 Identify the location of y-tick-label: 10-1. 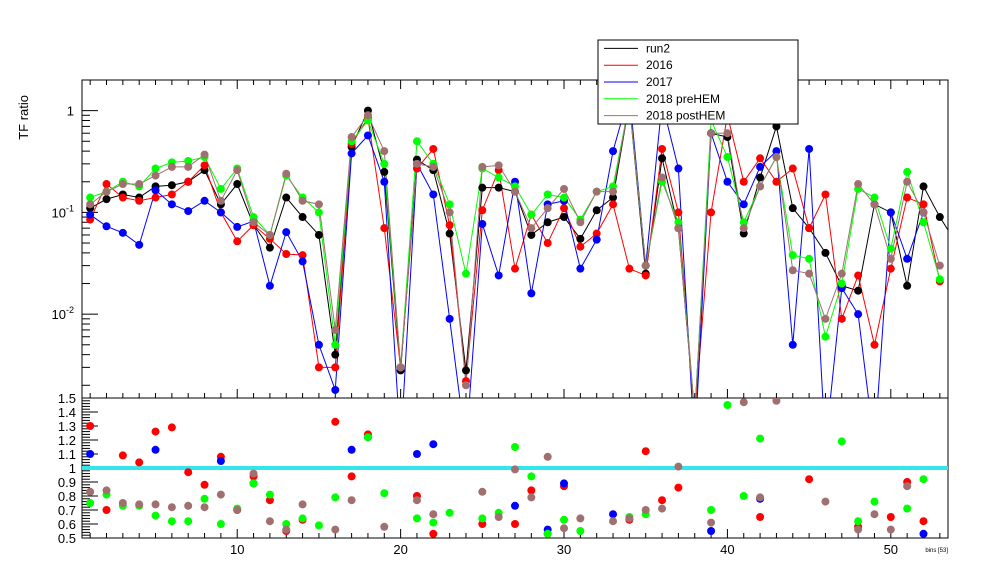
(63, 211).